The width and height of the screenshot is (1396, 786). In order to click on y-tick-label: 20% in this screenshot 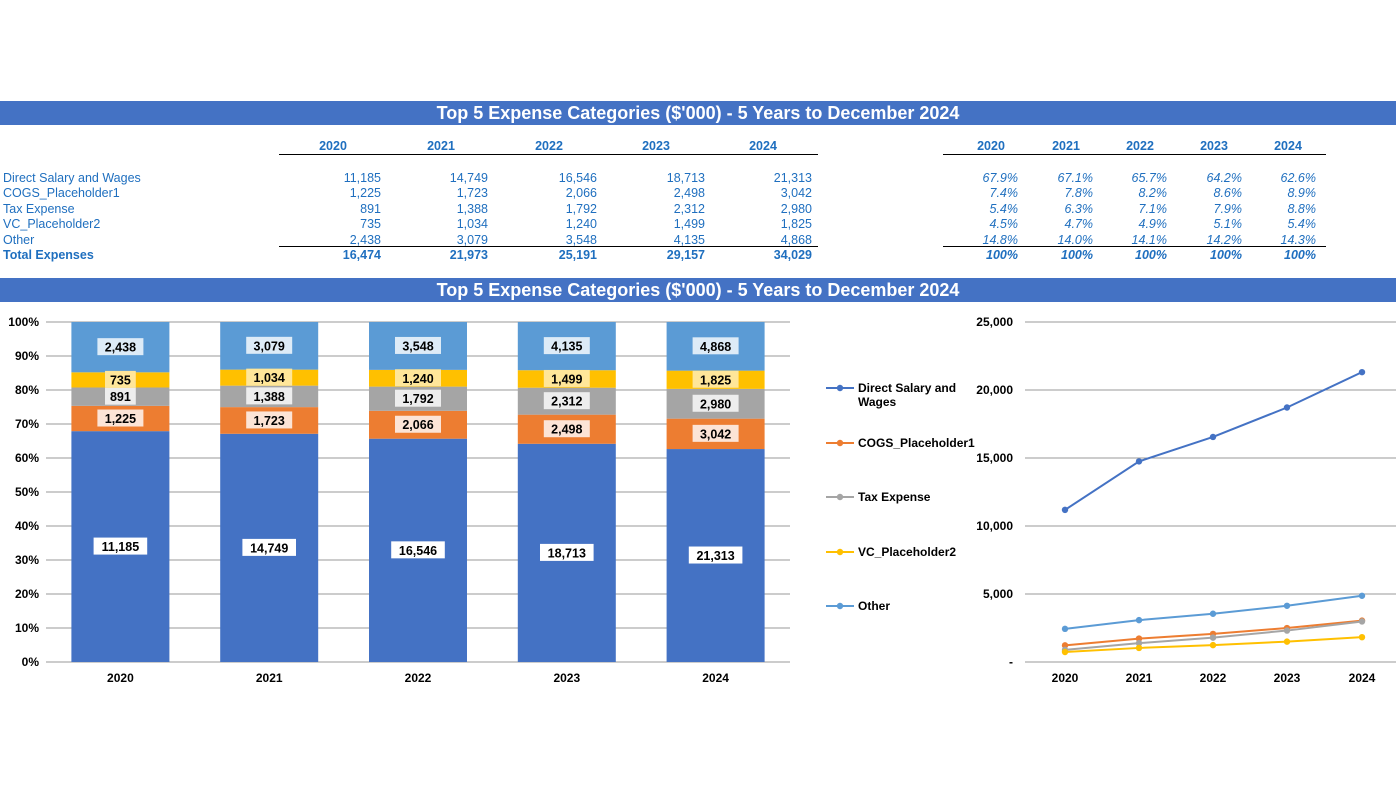, I will do `click(27, 594)`.